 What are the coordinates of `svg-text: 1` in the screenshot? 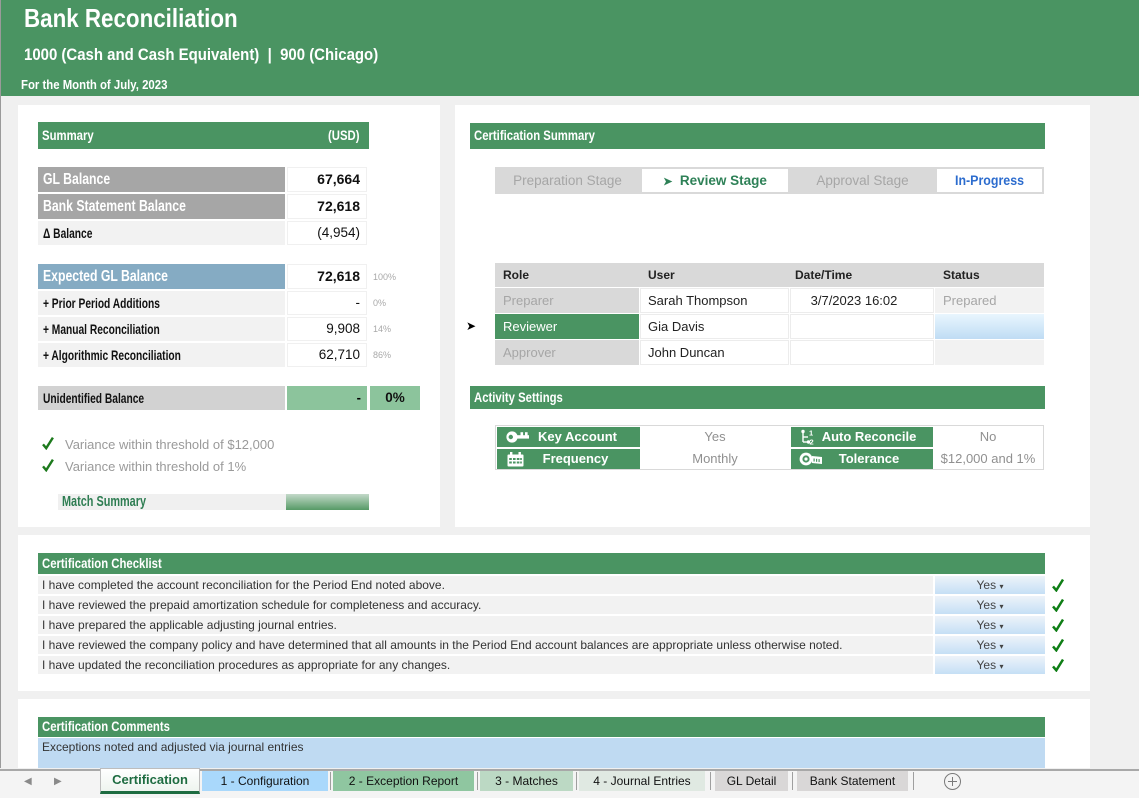 It's located at (811, 433).